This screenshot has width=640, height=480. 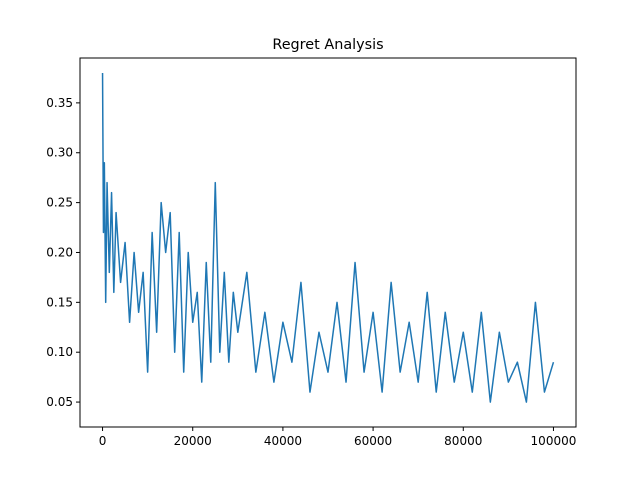 I want to click on x-tick-label: 40000, so click(x=283, y=441).